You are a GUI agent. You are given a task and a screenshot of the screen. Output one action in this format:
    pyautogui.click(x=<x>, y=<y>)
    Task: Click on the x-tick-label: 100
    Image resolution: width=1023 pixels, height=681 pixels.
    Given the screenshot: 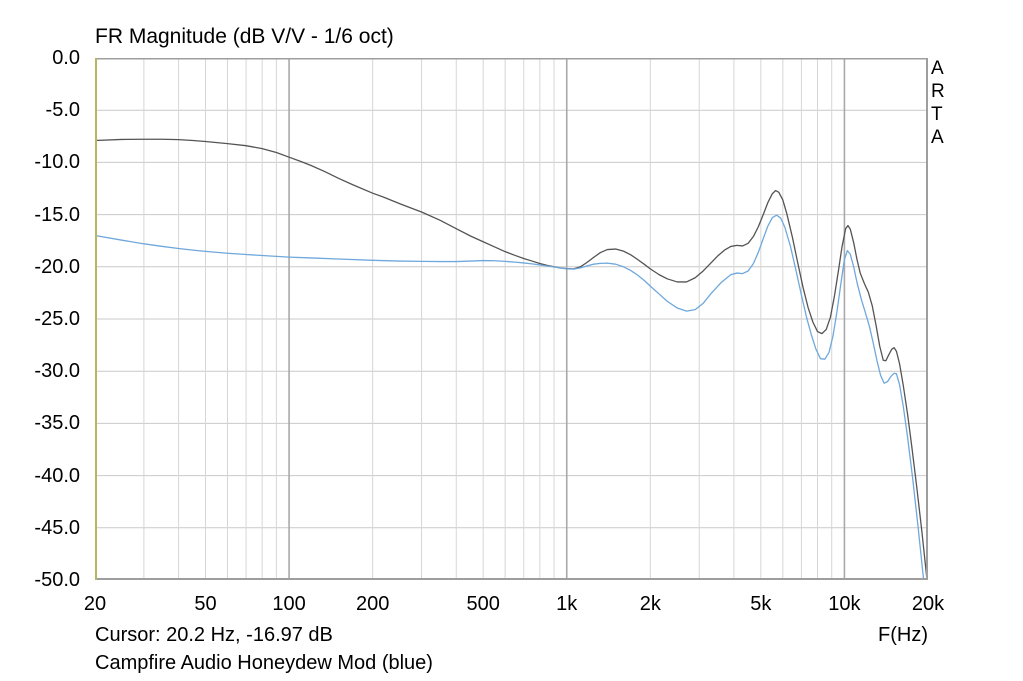 What is the action you would take?
    pyautogui.click(x=289, y=604)
    